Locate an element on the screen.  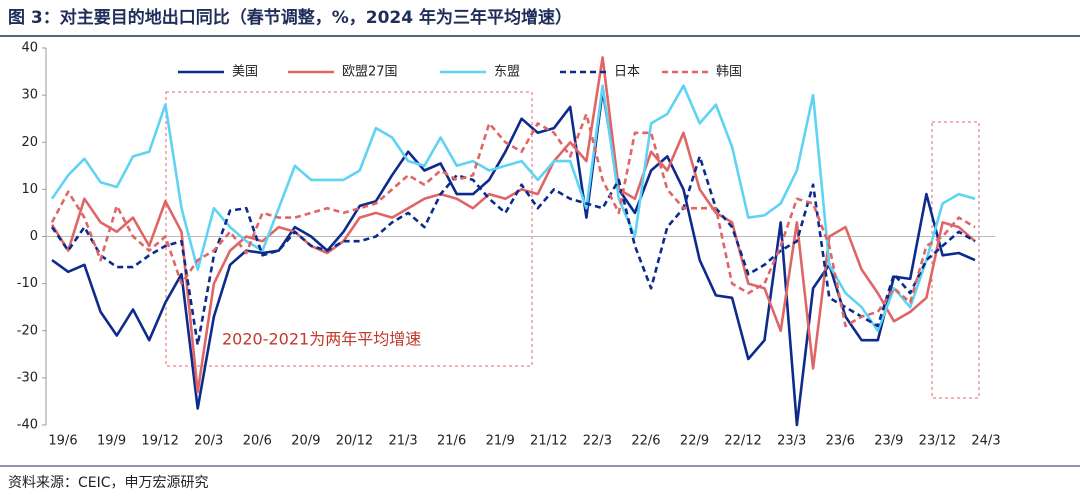
y-tick-label: 10 is located at coordinates (29, 189).